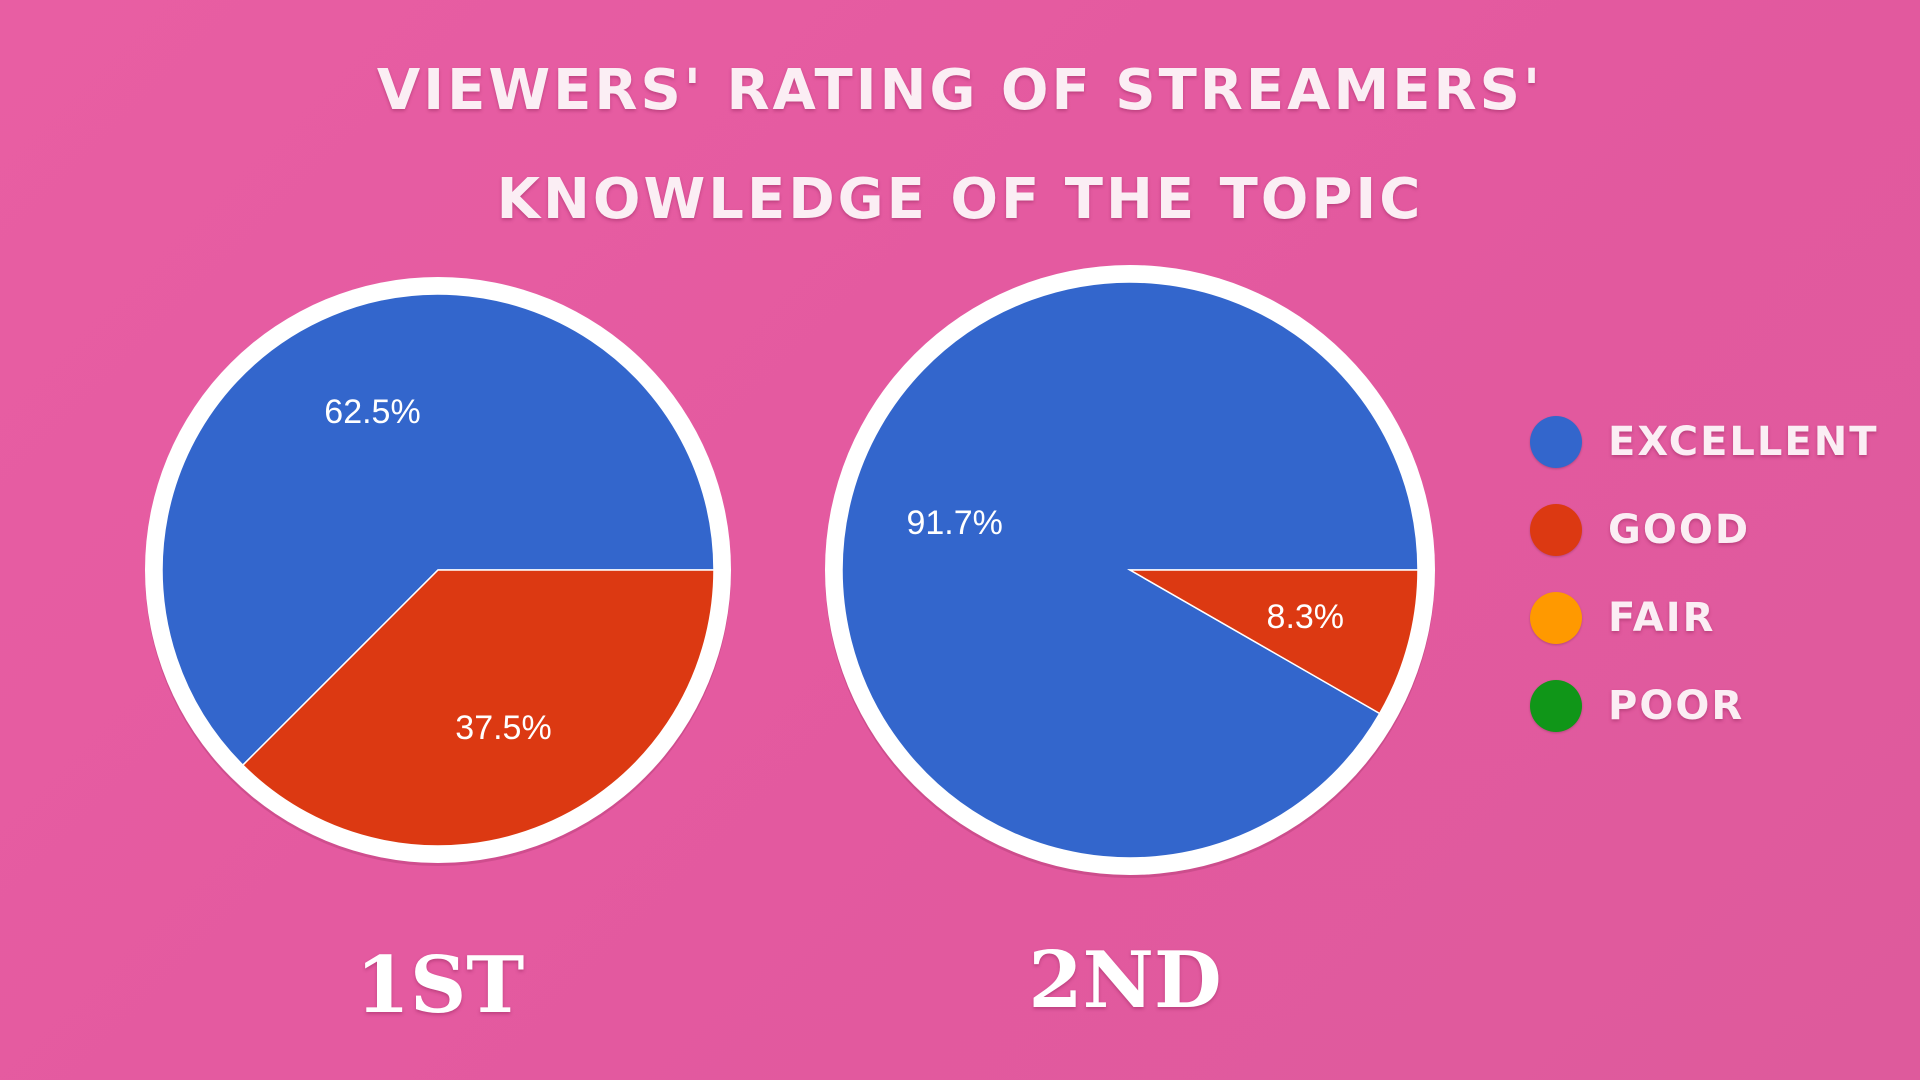 The image size is (1920, 1080). I want to click on pie-slice-good-1st, so click(478, 708).